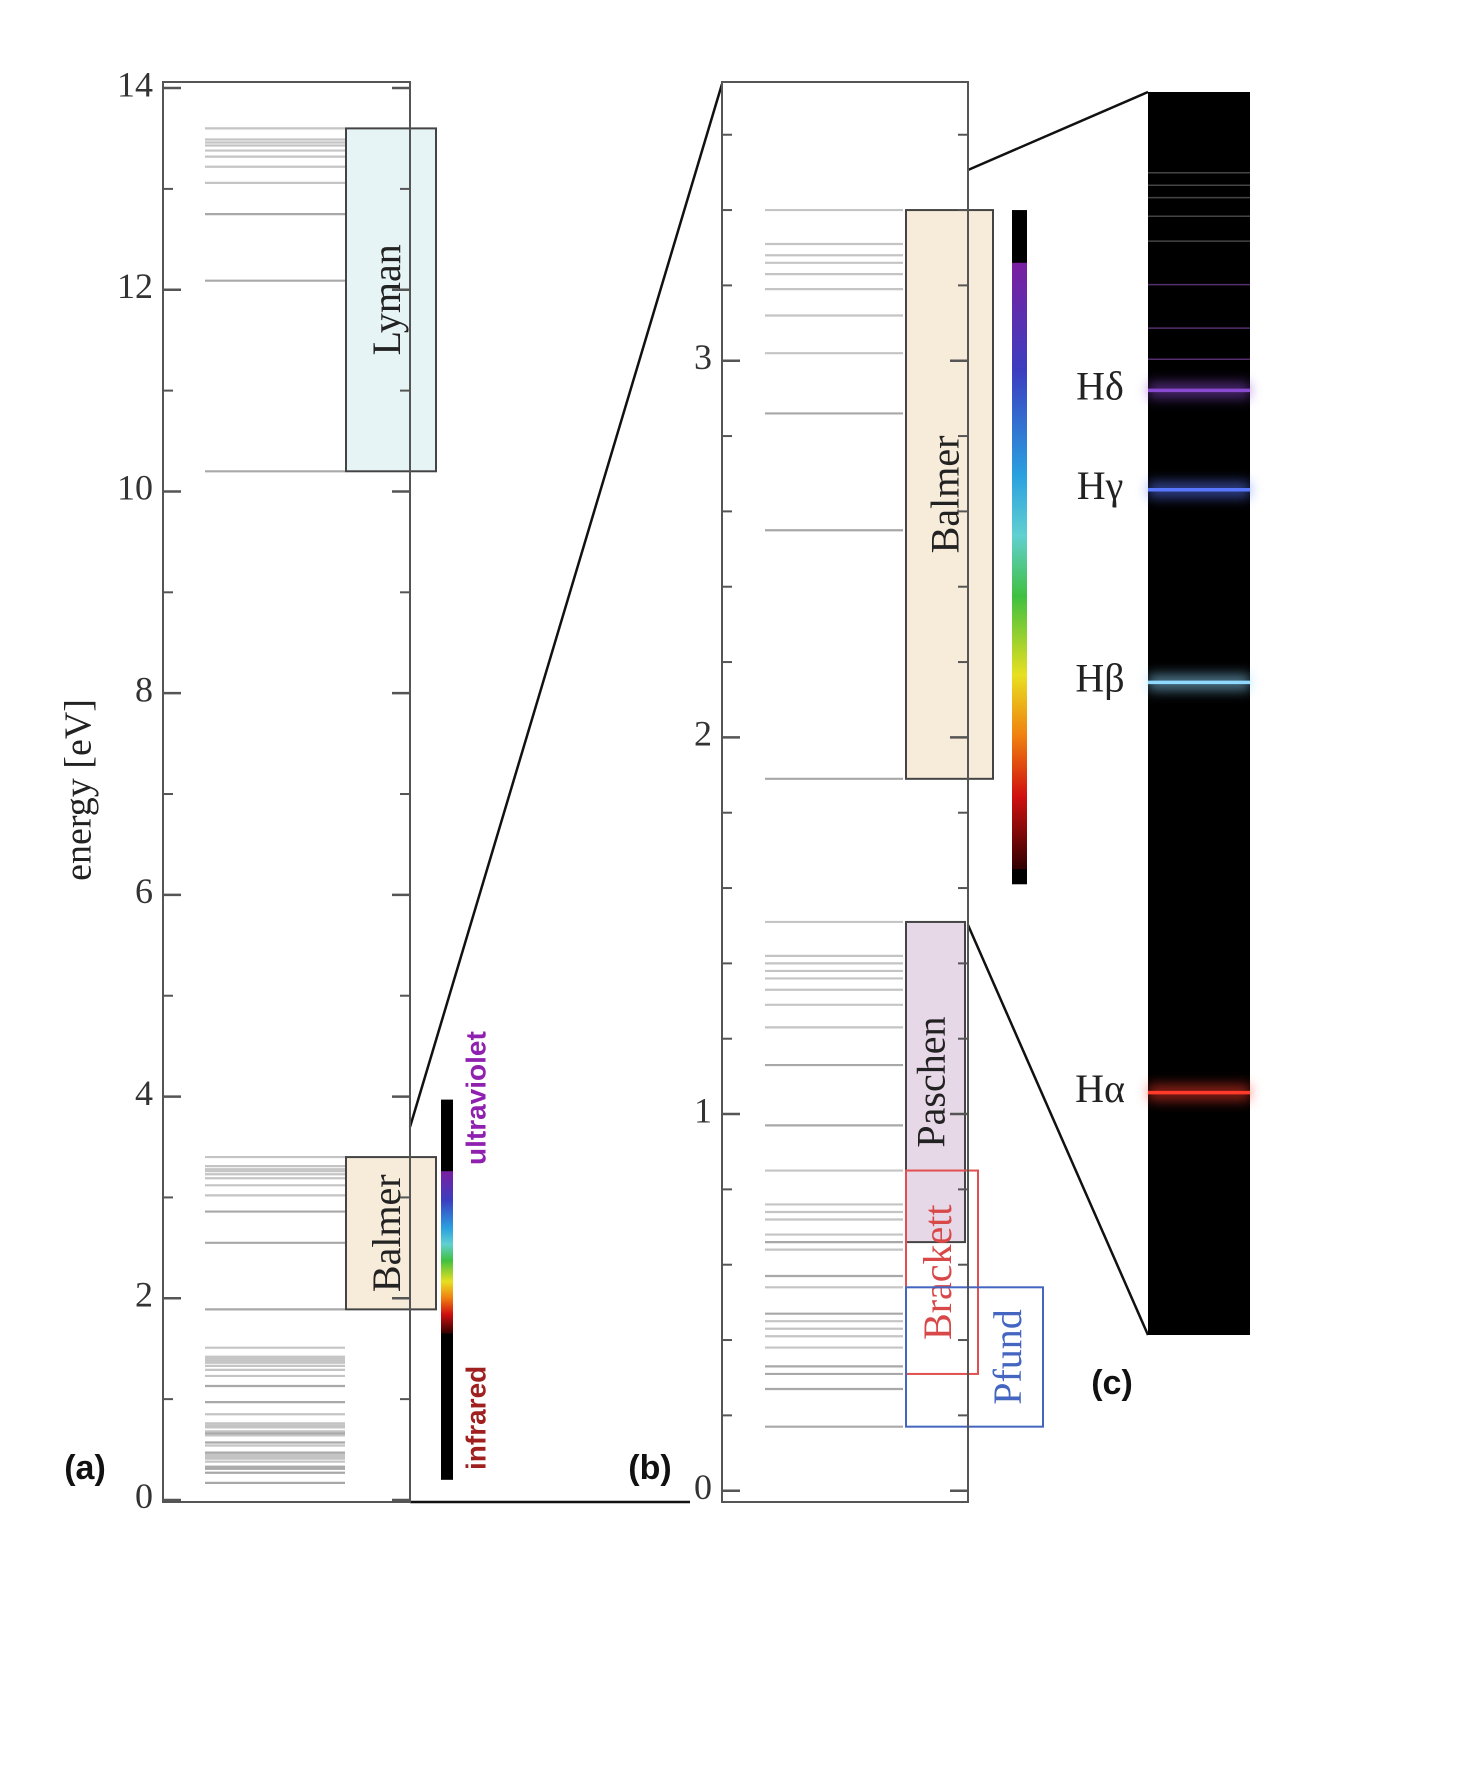  I want to click on y-tick-label: 6, so click(144, 891).